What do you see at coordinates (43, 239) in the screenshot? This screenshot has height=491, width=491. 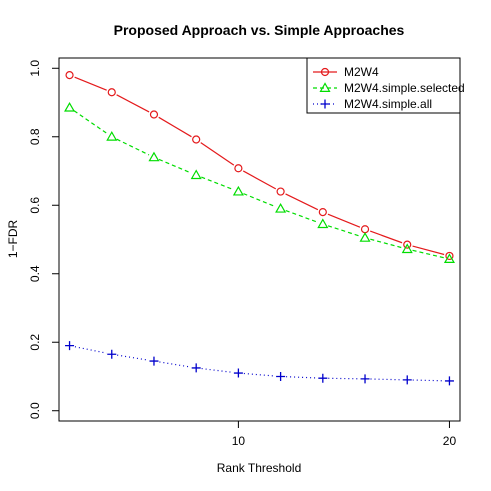 I see `y-axis: 0.0 0.2 0.4 0.6 0.8 1.0` at bounding box center [43, 239].